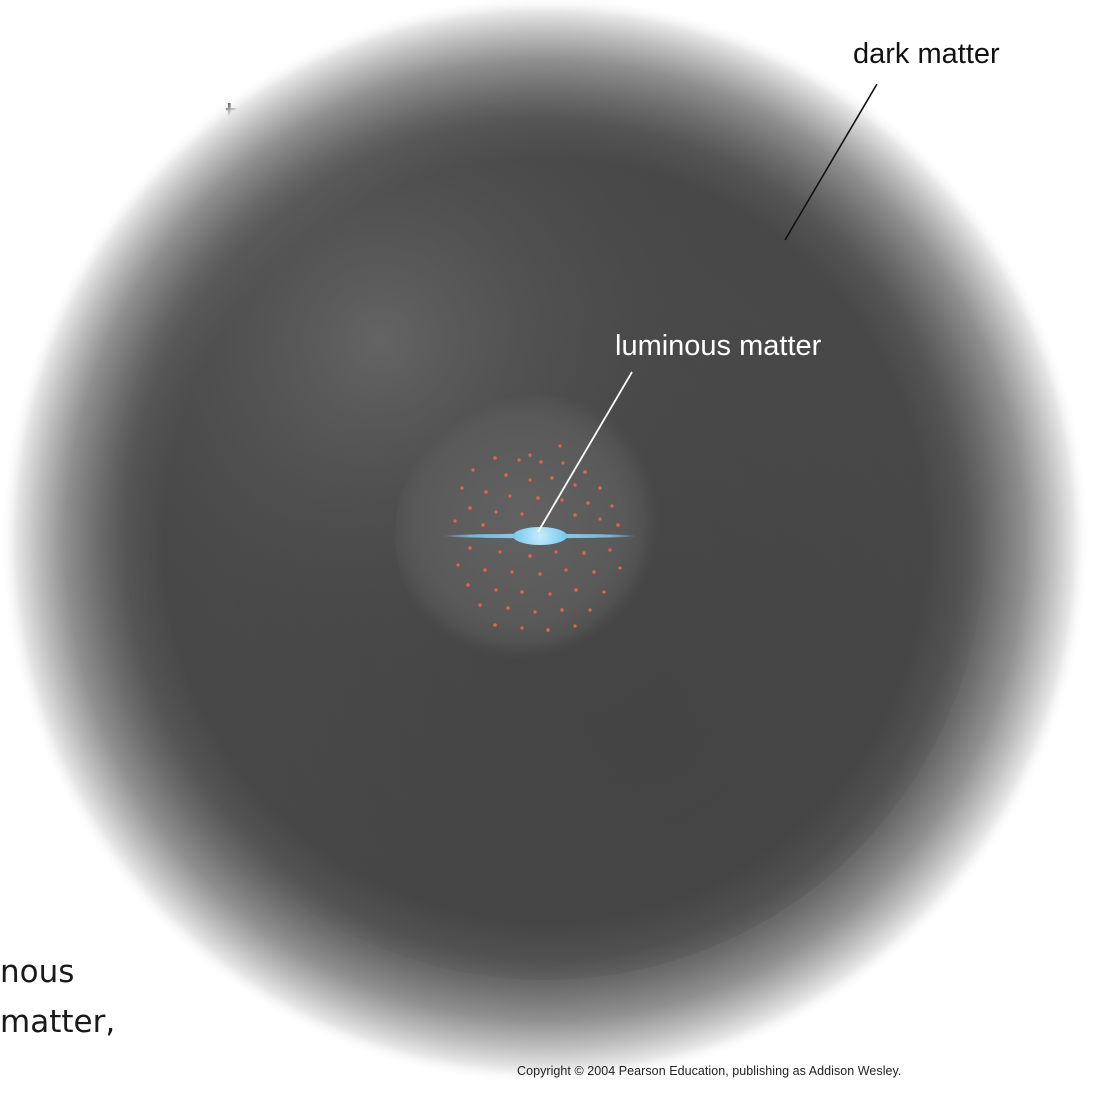  I want to click on luminous-matter-leader-line, so click(585, 452).